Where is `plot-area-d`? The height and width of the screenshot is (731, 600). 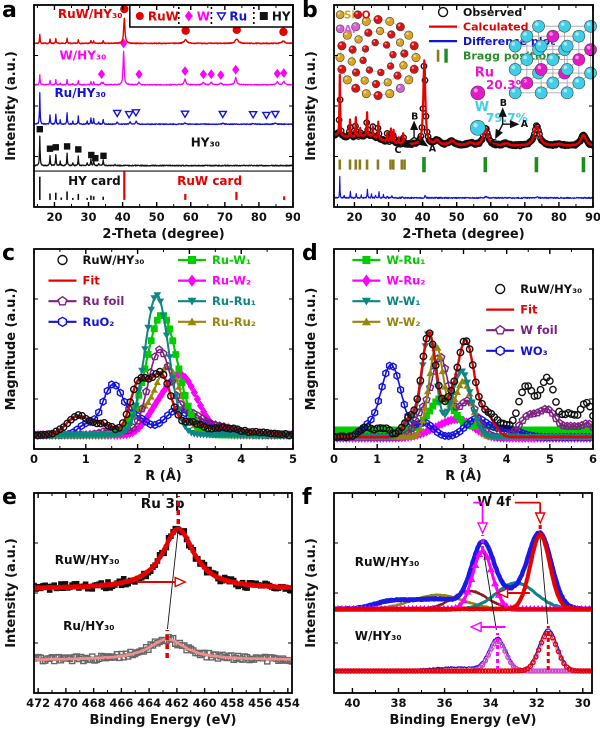
plot-area-d is located at coordinates (463, 386).